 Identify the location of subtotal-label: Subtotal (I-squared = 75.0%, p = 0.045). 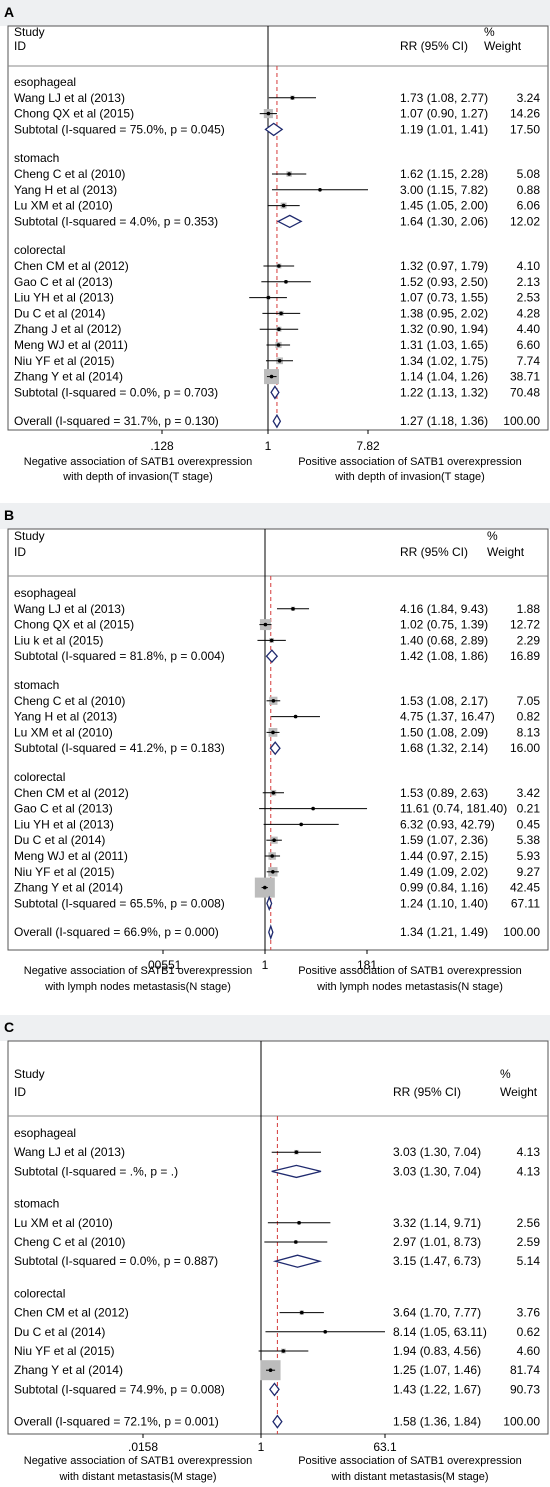
(119, 129).